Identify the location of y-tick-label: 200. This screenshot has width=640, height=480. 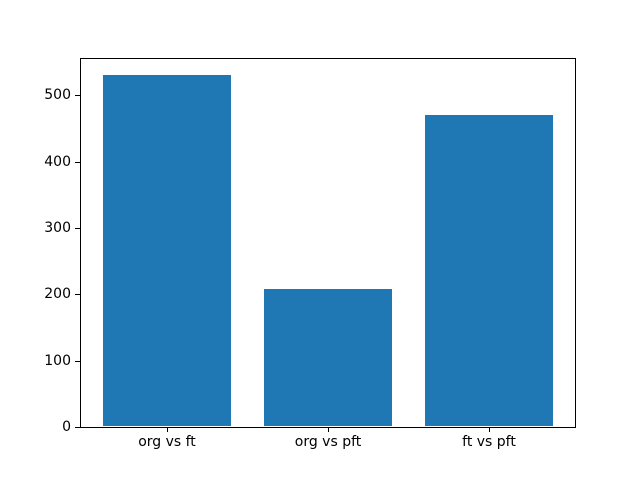
(57, 294).